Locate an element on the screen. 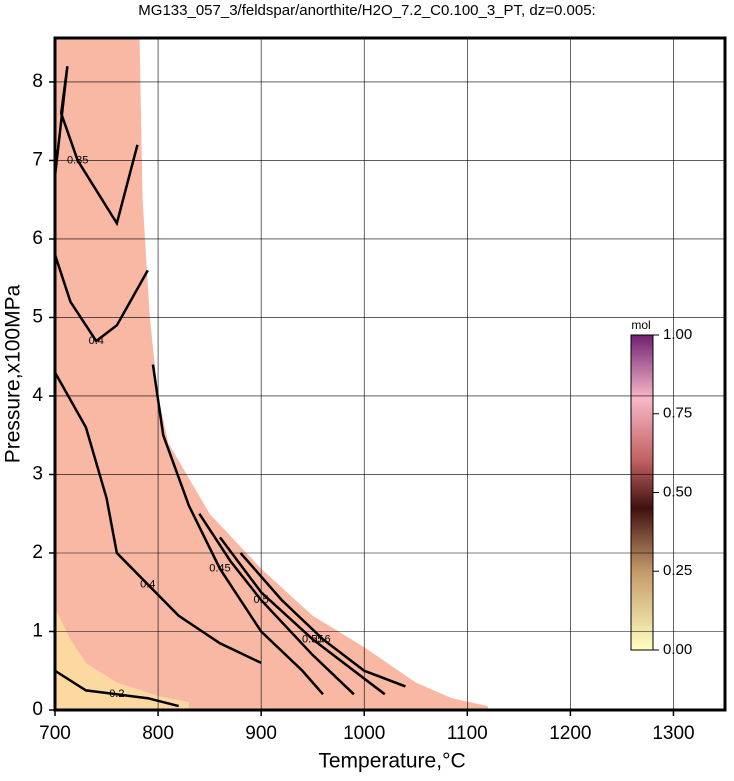 This screenshot has width=734, height=781. x-tick-label: 1100 is located at coordinates (467, 733).